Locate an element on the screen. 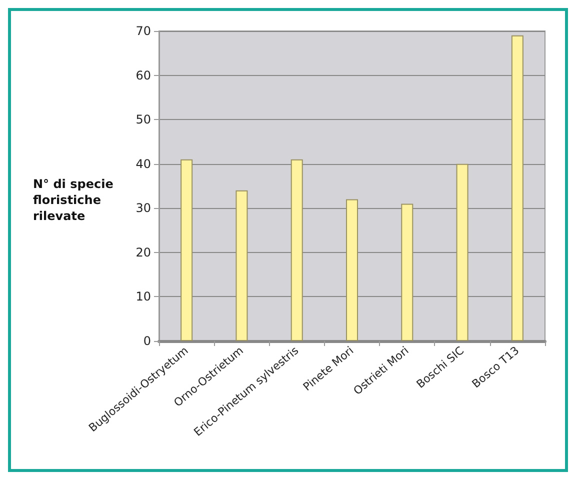 This screenshot has width=574, height=480. y-tick-label: 50 is located at coordinates (143, 119).